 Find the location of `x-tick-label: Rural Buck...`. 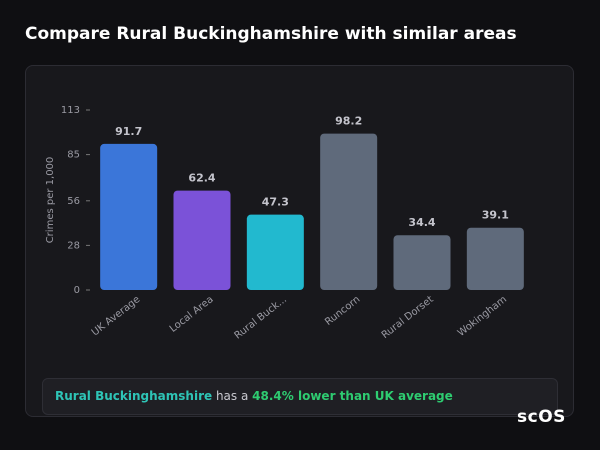

x-tick-label: Rural Buck... is located at coordinates (261, 317).